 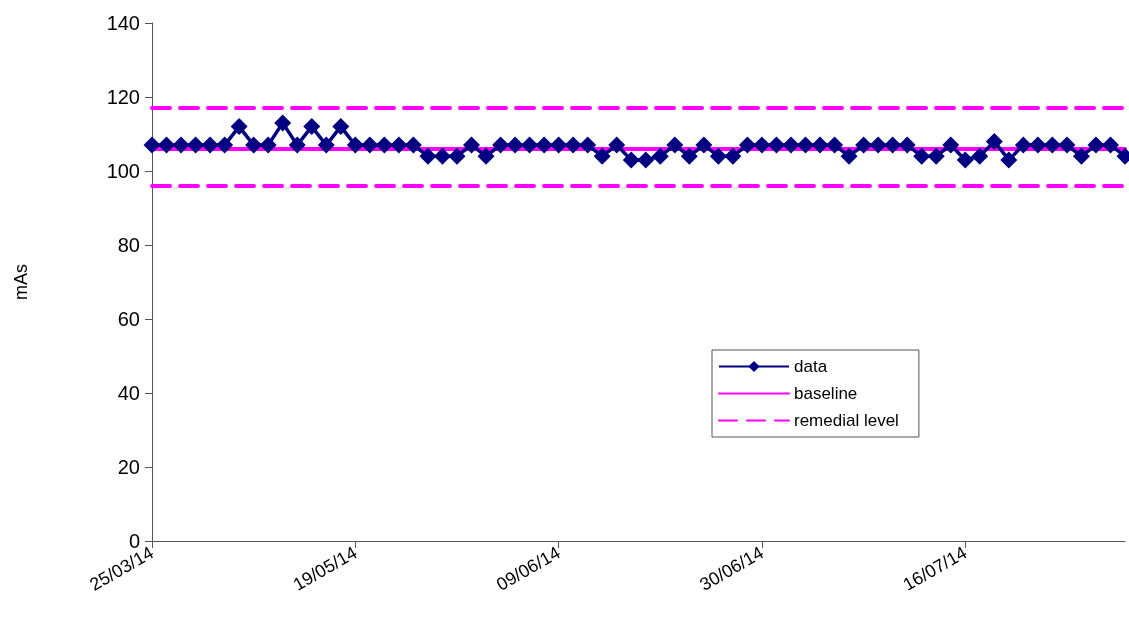 What do you see at coordinates (128, 319) in the screenshot?
I see `y-tick-label: 60` at bounding box center [128, 319].